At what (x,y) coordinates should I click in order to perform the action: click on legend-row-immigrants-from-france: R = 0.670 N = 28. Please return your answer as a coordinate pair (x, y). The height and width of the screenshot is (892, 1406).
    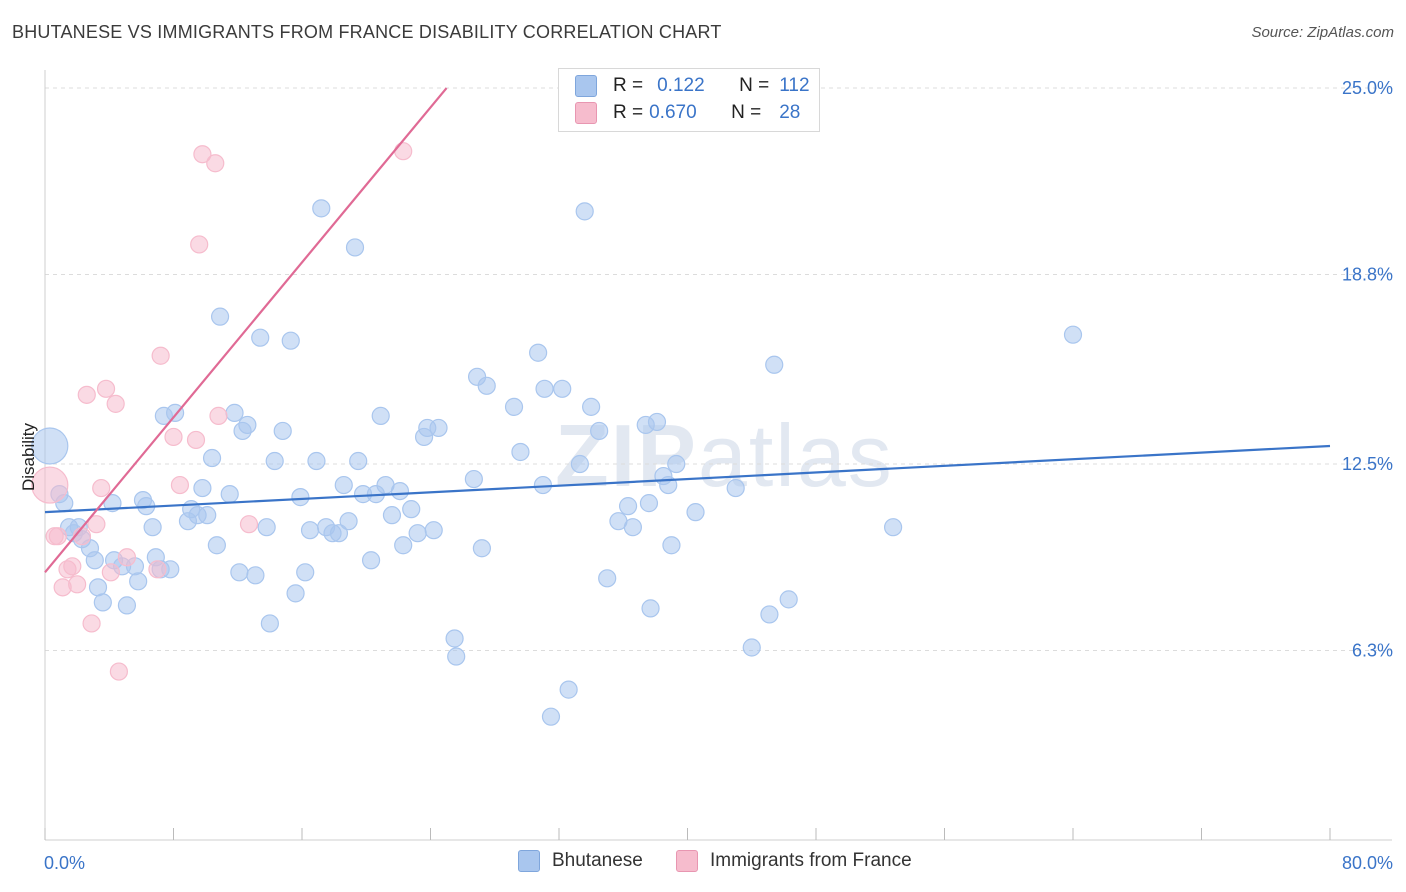
    Looking at the image, I should click on (687, 113).